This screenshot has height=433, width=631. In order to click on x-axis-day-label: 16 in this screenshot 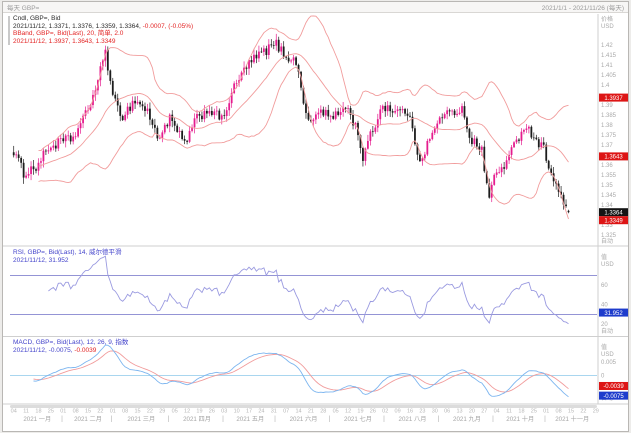, I will do `click(410, 412)`.